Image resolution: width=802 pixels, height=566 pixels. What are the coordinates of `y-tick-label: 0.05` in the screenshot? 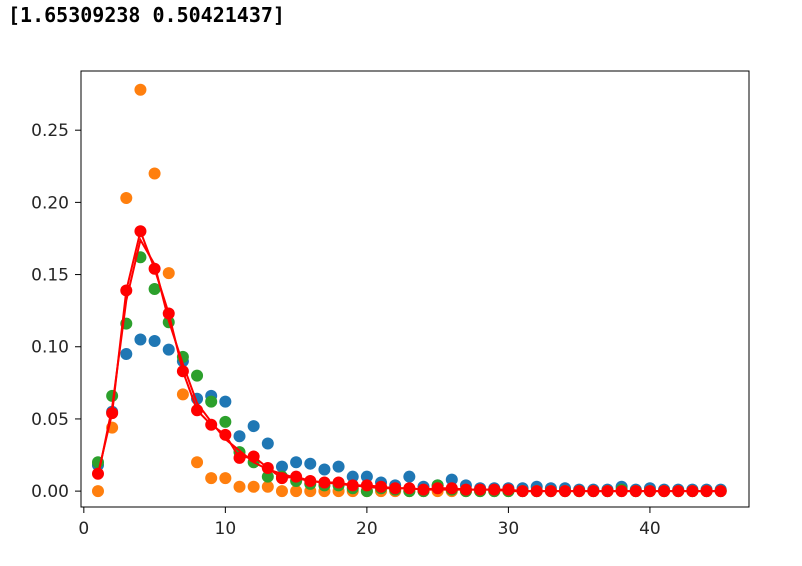 It's located at (50, 420).